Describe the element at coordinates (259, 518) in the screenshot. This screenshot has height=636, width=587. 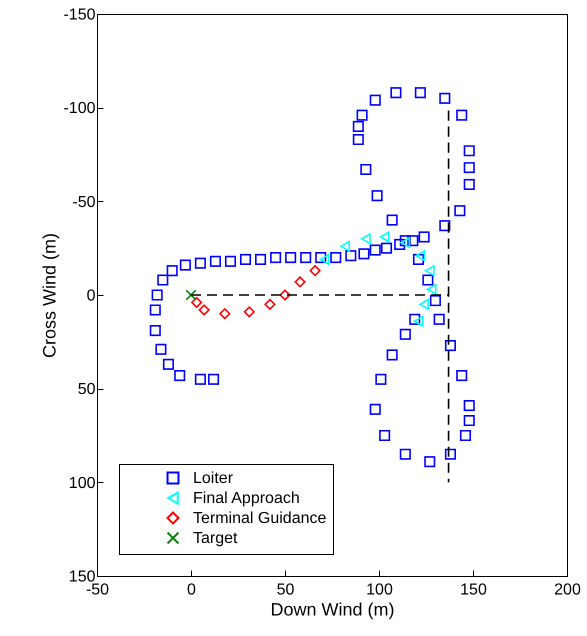
I see `legend-label: Terminal Guidance` at that location.